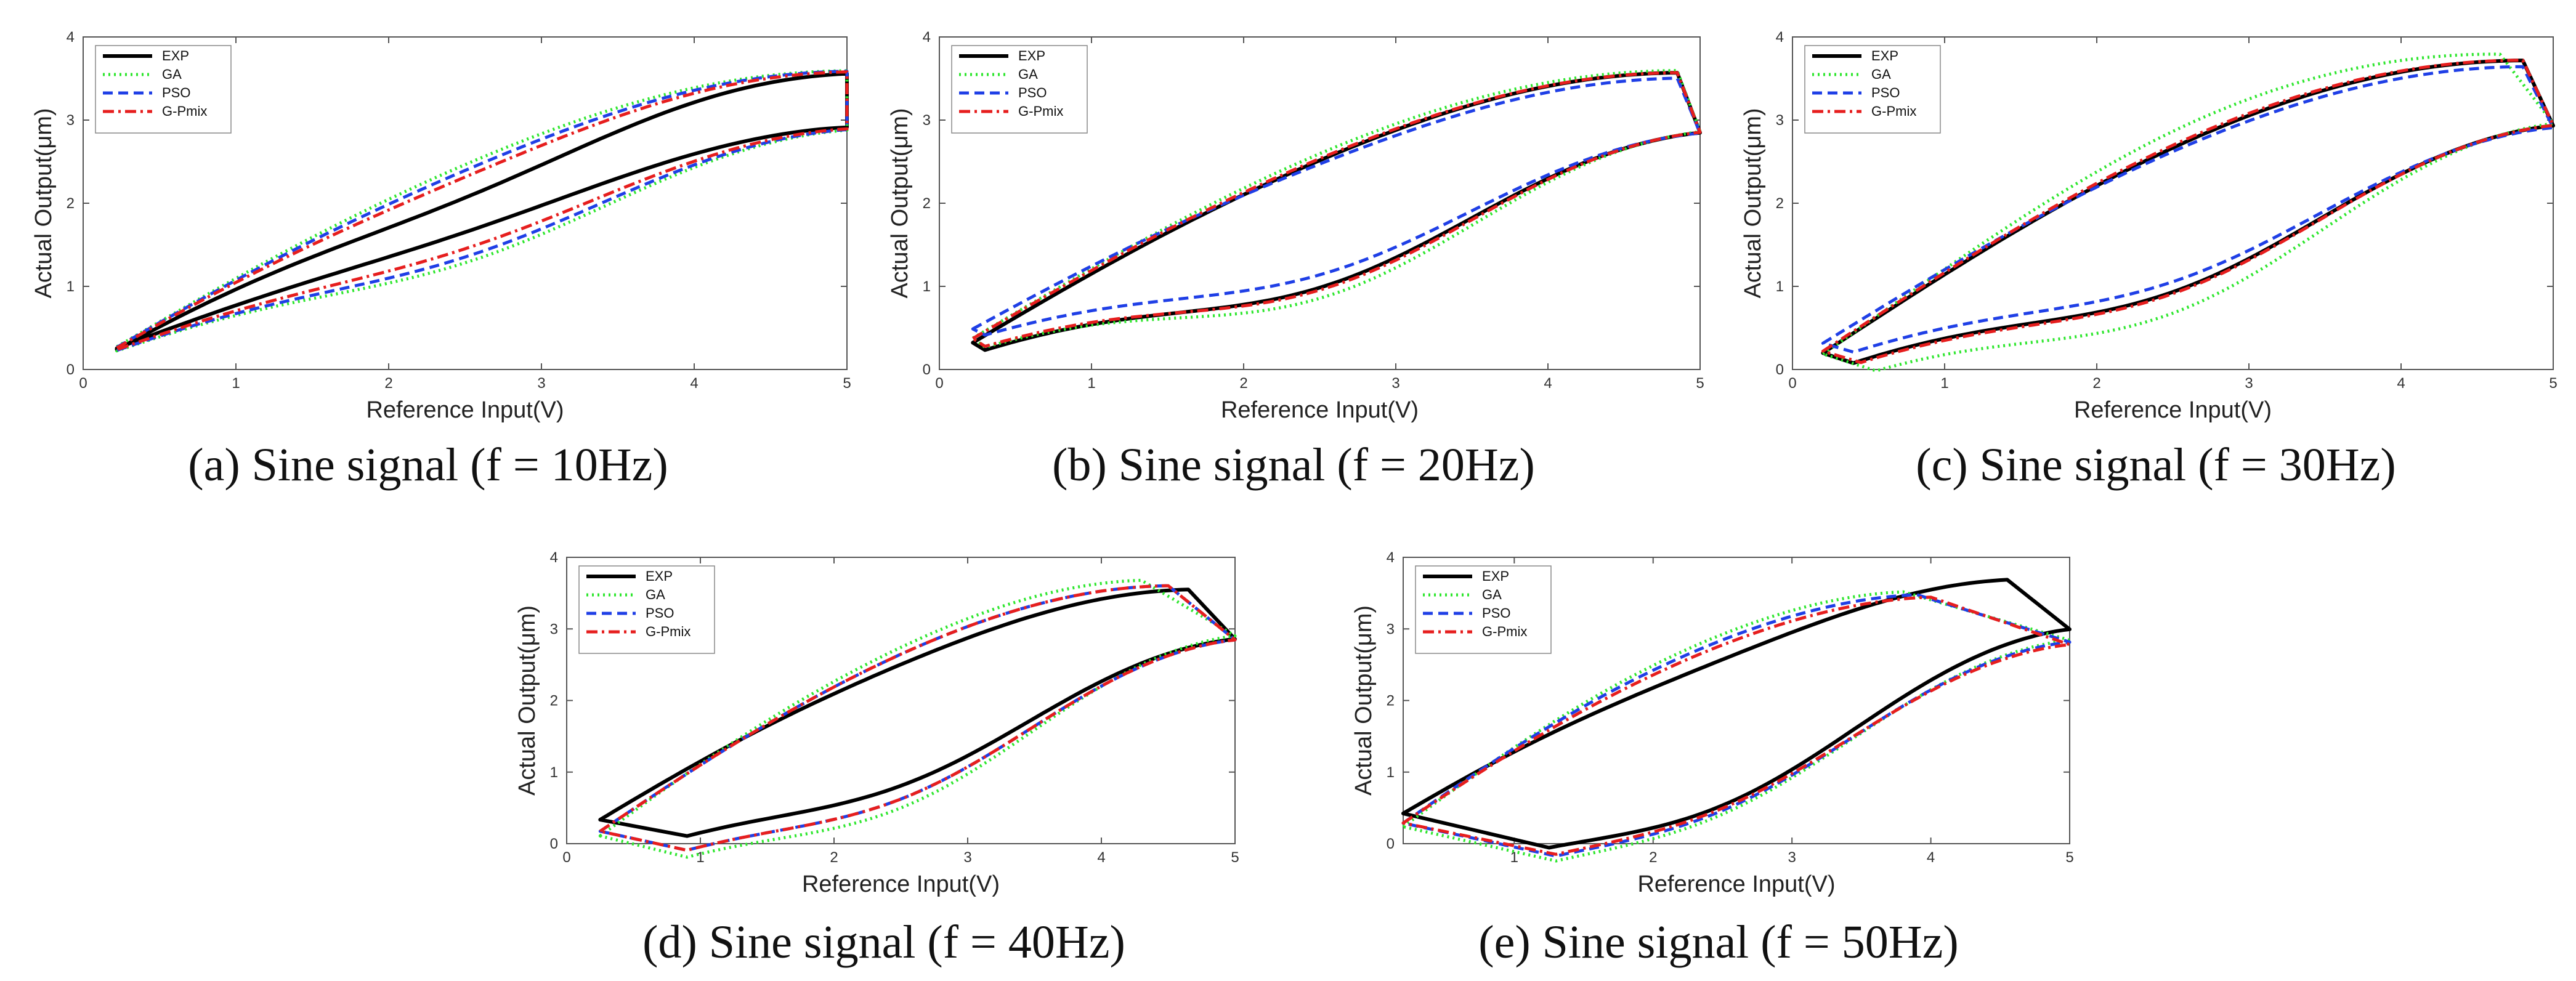  Describe the element at coordinates (2156, 465) in the screenshot. I see `caption: (c) Sine signal (f = 30Hz)` at that location.